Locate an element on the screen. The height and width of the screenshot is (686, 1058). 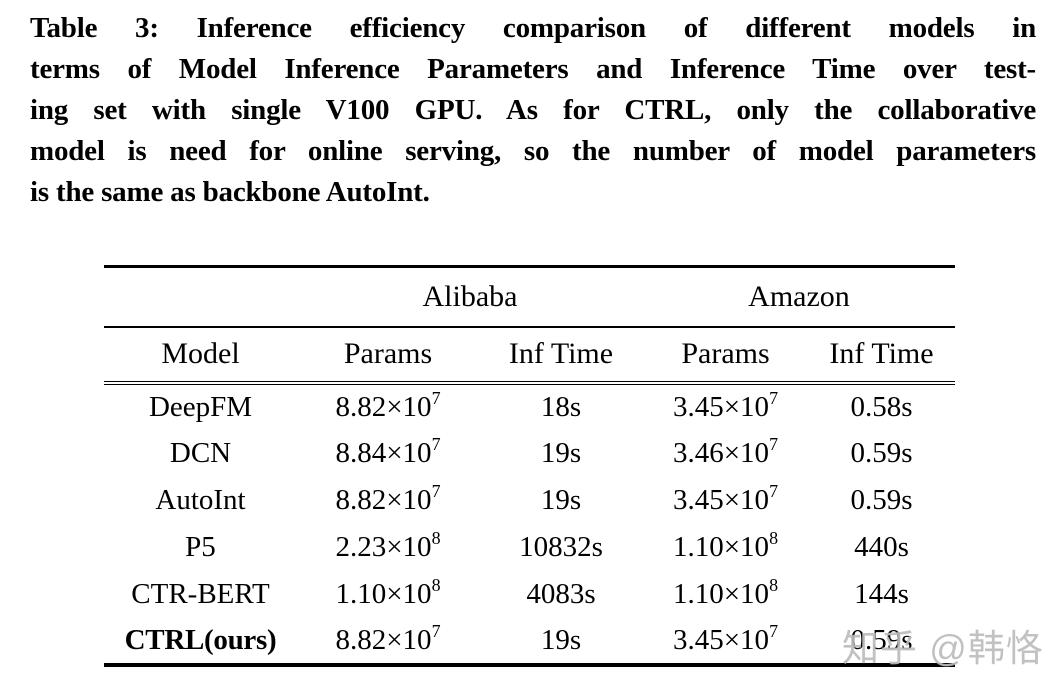
model-name-cell: DeepFM is located at coordinates (200, 406).